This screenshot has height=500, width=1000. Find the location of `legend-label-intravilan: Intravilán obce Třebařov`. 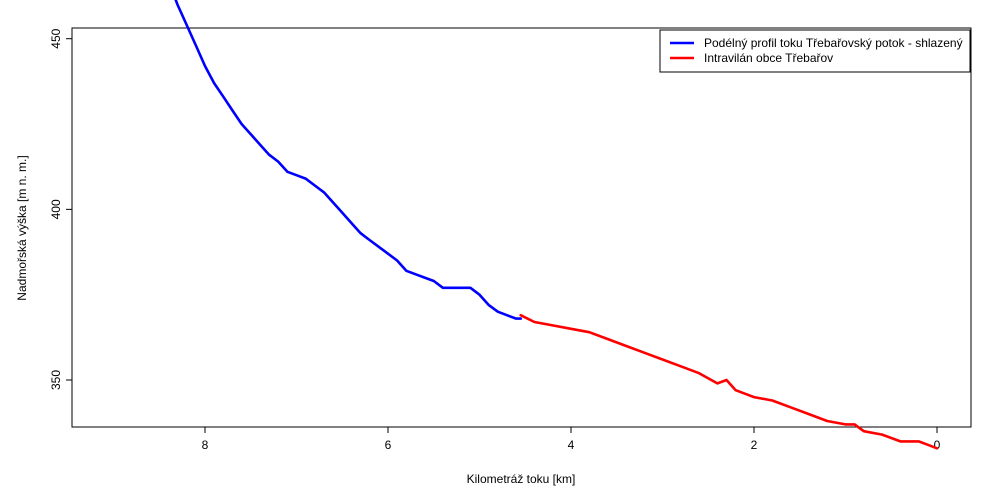

legend-label-intravilan: Intravilán obce Třebařov is located at coordinates (768, 58).